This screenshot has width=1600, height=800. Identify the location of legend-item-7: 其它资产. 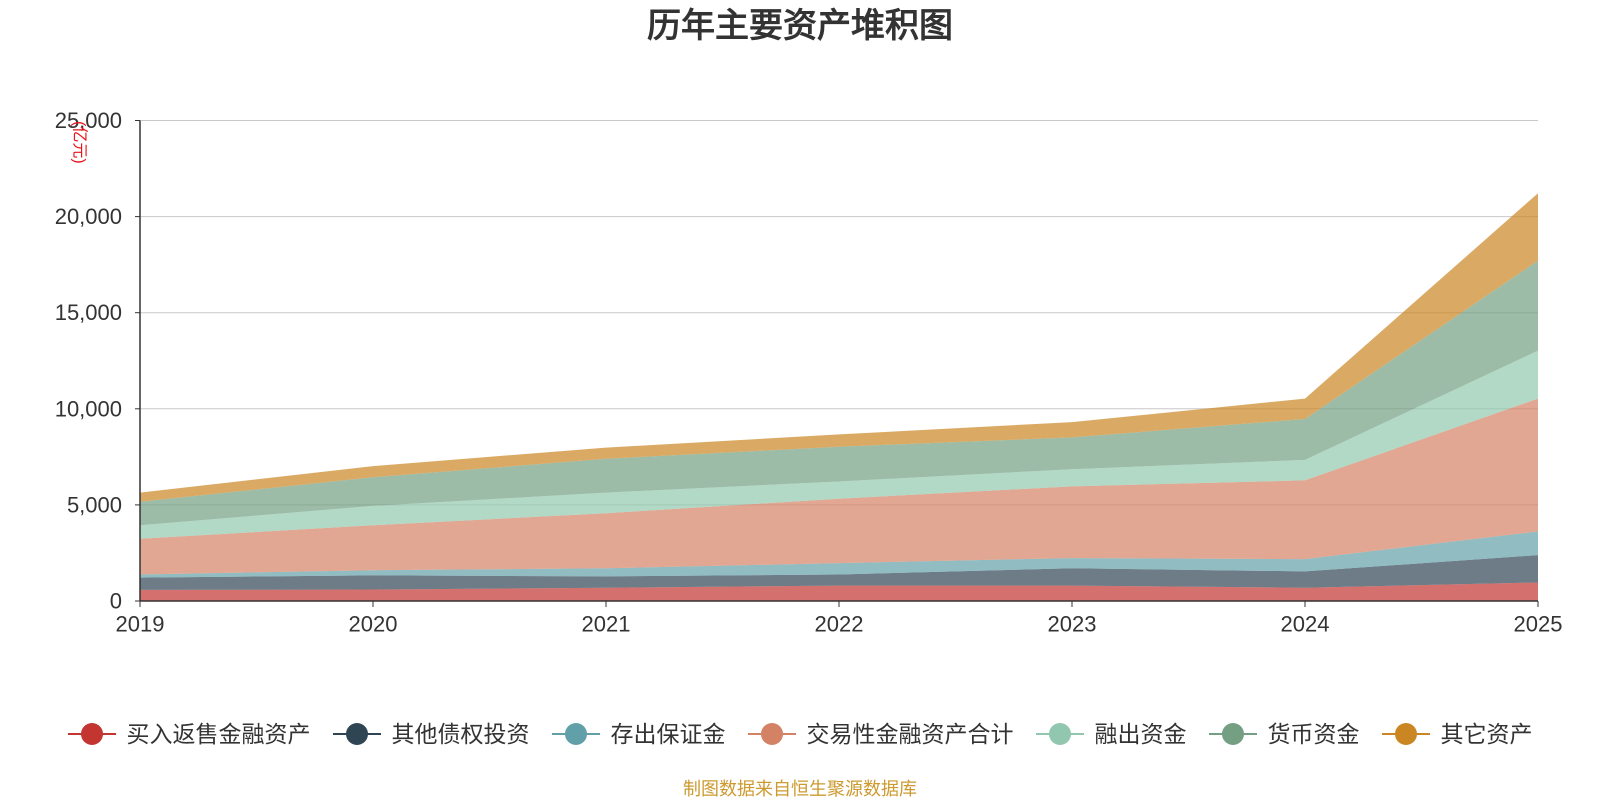
(1457, 734).